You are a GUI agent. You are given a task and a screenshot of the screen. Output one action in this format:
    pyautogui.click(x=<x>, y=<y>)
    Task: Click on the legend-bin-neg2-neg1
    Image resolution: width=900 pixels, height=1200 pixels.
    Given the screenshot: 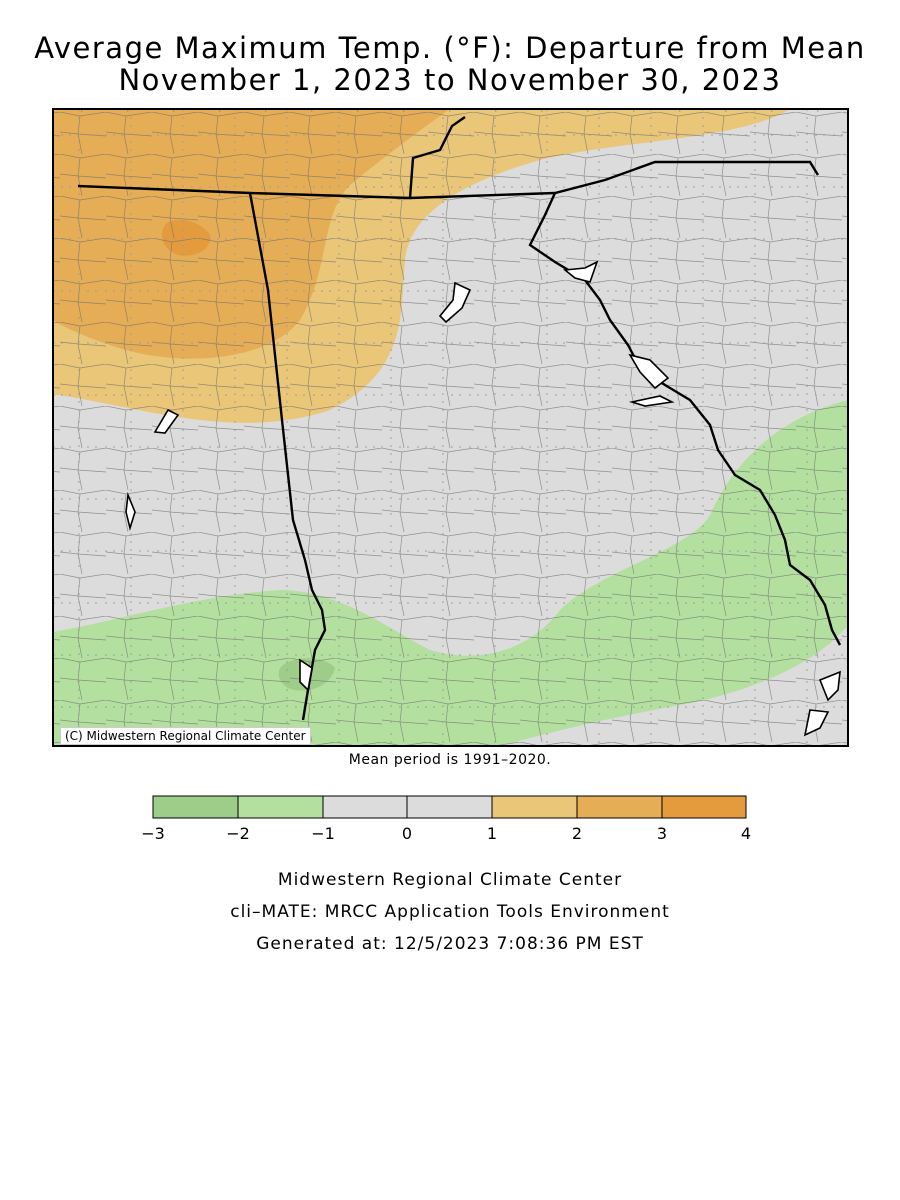 What is the action you would take?
    pyautogui.click(x=280, y=807)
    